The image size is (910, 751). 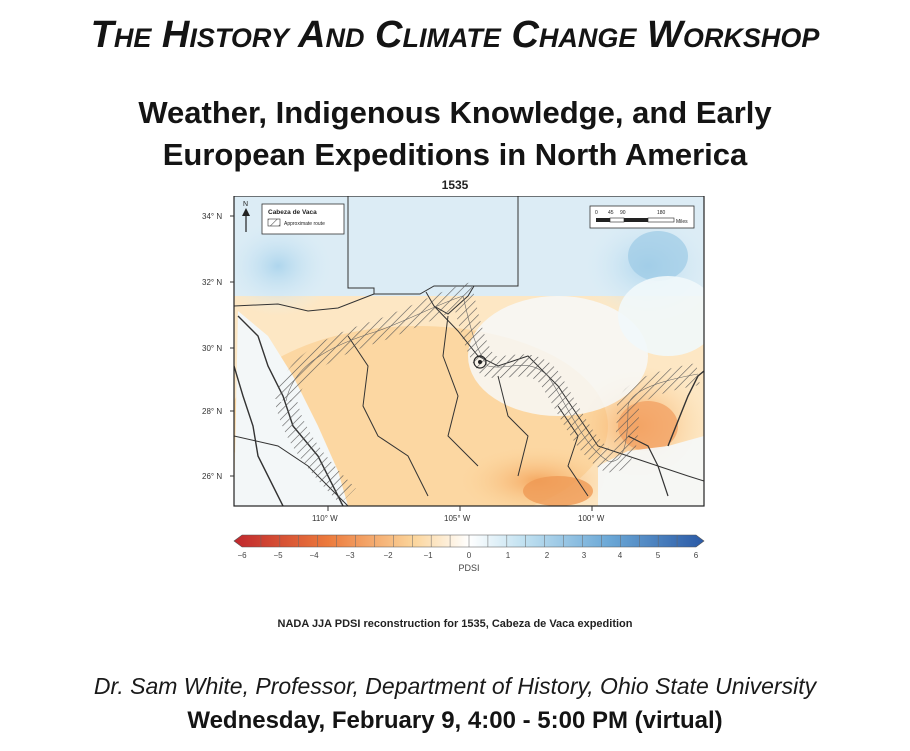 I want to click on cbar-tick-0: 0, so click(x=469, y=555).